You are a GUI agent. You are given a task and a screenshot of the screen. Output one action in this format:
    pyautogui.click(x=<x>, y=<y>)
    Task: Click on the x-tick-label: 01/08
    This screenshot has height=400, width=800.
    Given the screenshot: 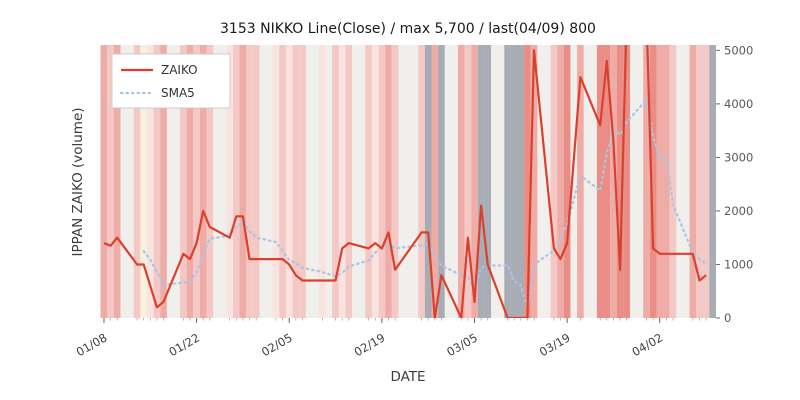 What is the action you would take?
    pyautogui.click(x=92, y=344)
    